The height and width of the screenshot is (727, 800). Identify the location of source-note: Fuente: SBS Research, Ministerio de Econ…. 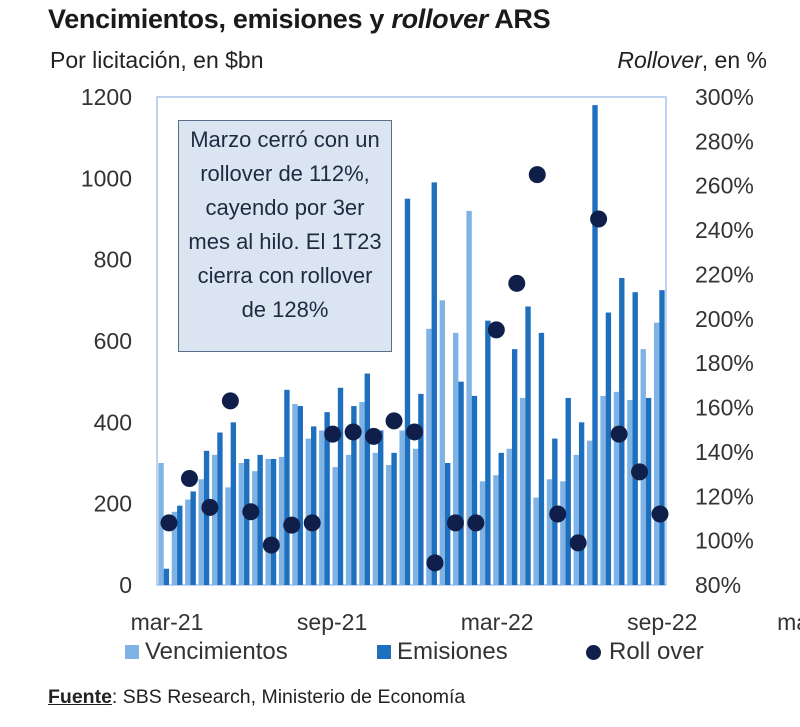
(257, 697).